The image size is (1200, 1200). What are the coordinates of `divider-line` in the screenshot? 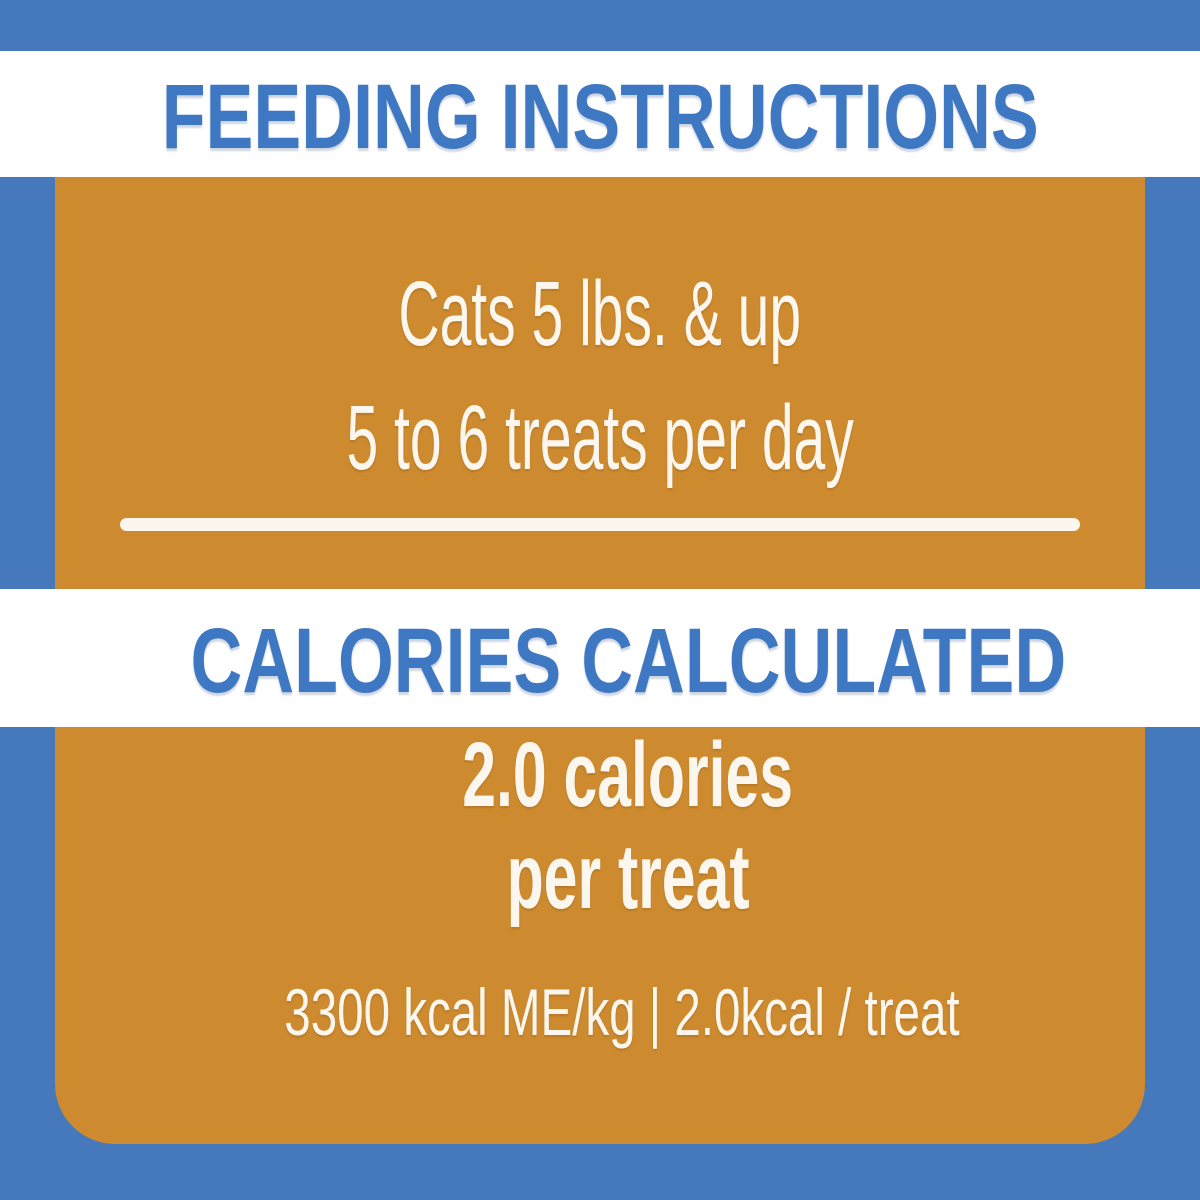 It's located at (600, 524).